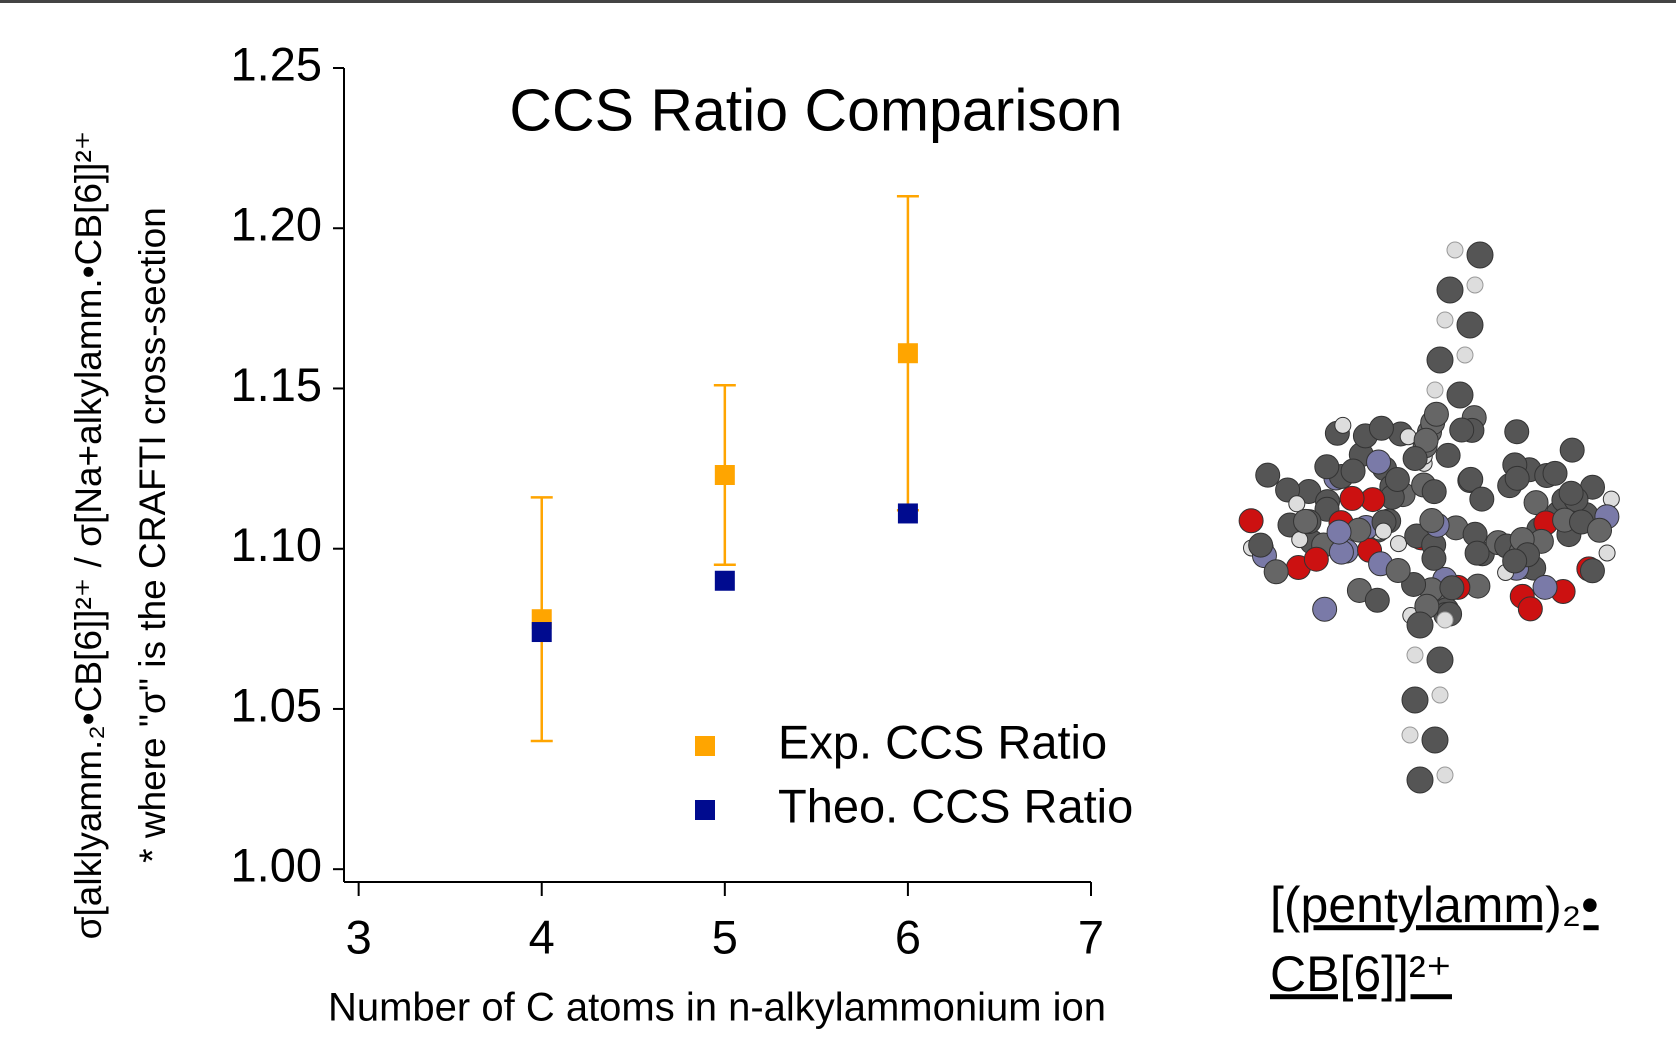  What do you see at coordinates (908, 936) in the screenshot?
I see `x-tick-label: 6` at bounding box center [908, 936].